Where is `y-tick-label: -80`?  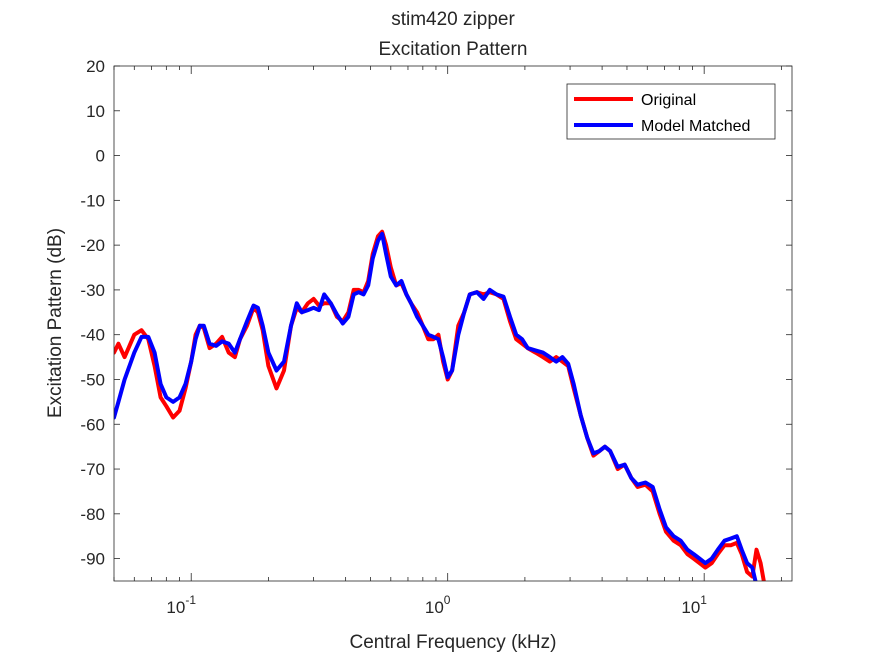
y-tick-label: -80 is located at coordinates (92, 514).